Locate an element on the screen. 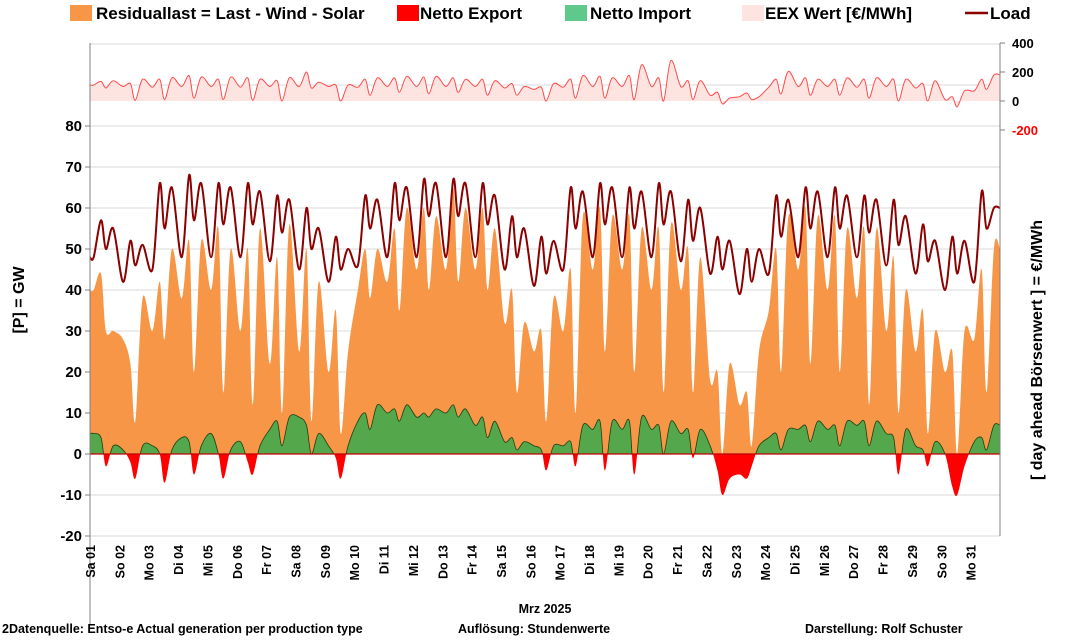 Image resolution: width=1073 pixels, height=643 pixels. net-export-area is located at coordinates (545, 475).